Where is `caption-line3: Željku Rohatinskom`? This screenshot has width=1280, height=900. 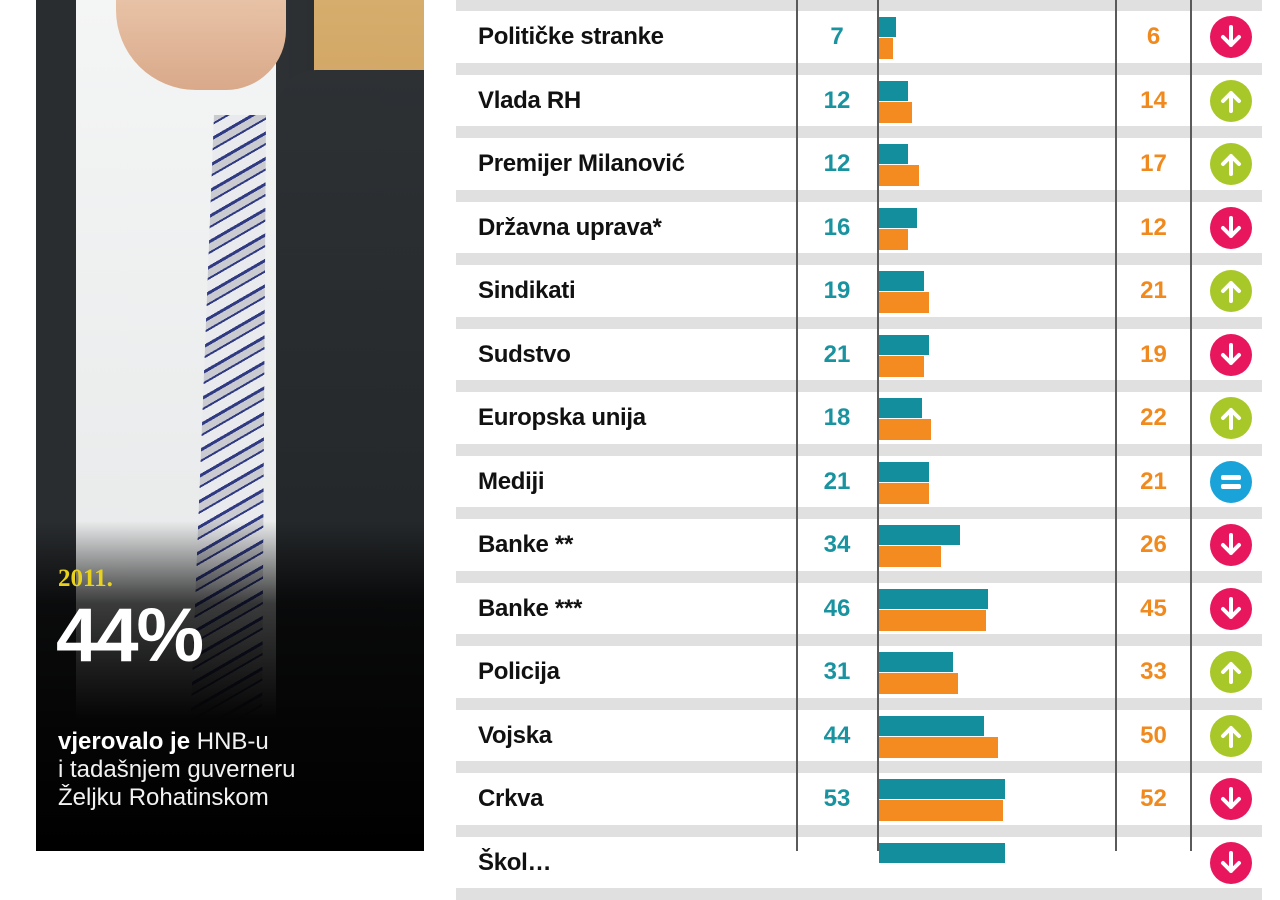 caption-line3: Željku Rohatinskom is located at coordinates (163, 797).